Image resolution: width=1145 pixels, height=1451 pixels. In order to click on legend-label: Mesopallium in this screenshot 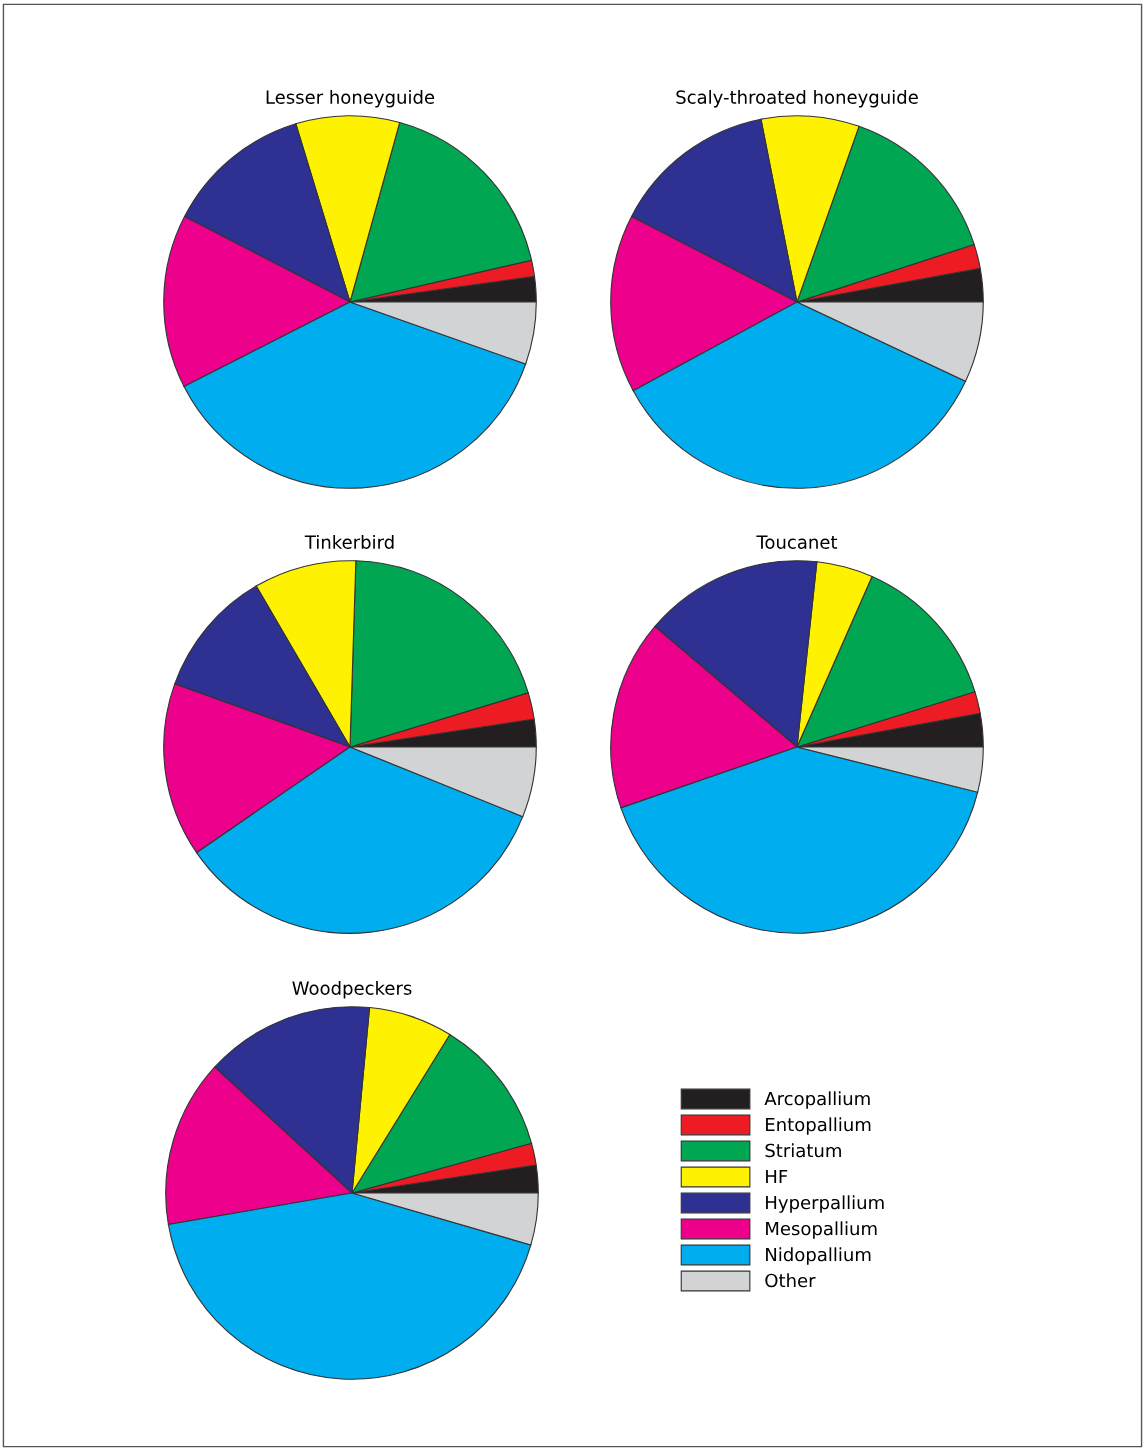, I will do `click(821, 1230)`.